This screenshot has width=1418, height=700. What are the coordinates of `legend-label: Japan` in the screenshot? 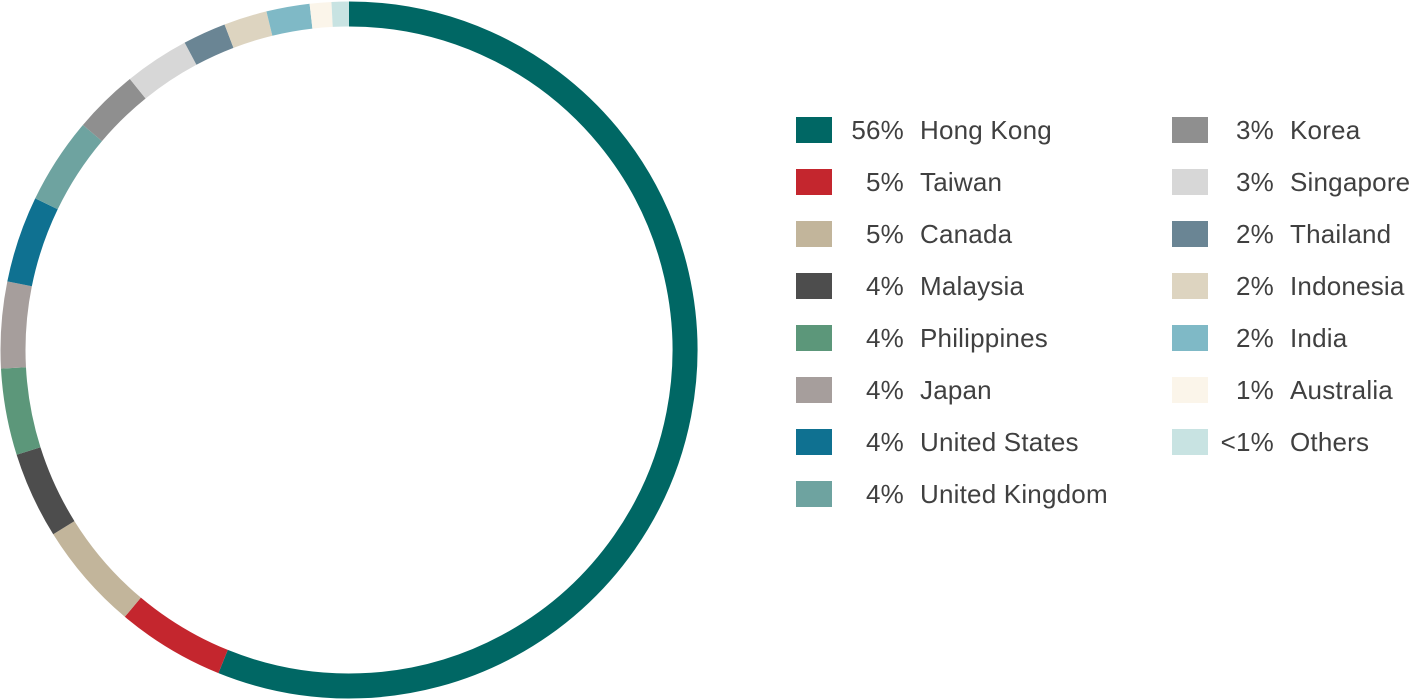 It's located at (956, 389).